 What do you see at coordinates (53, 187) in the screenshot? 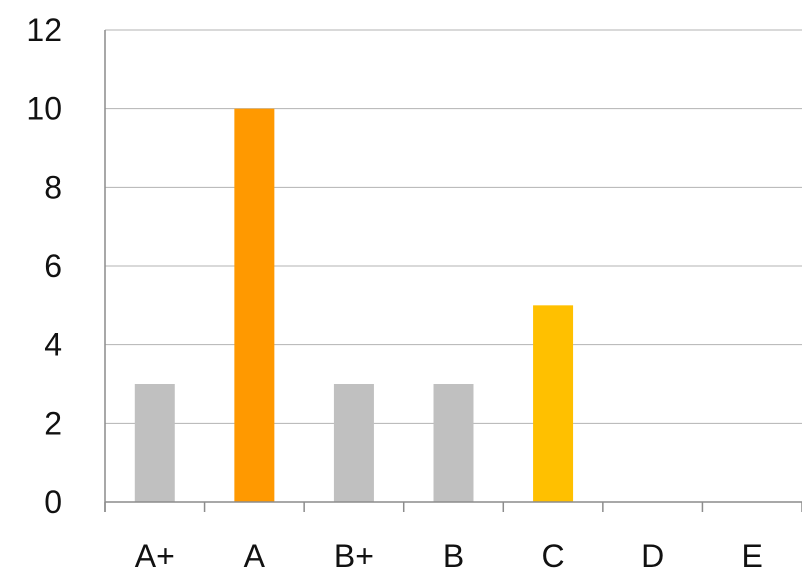
I see `y-tick-label-8: 8` at bounding box center [53, 187].